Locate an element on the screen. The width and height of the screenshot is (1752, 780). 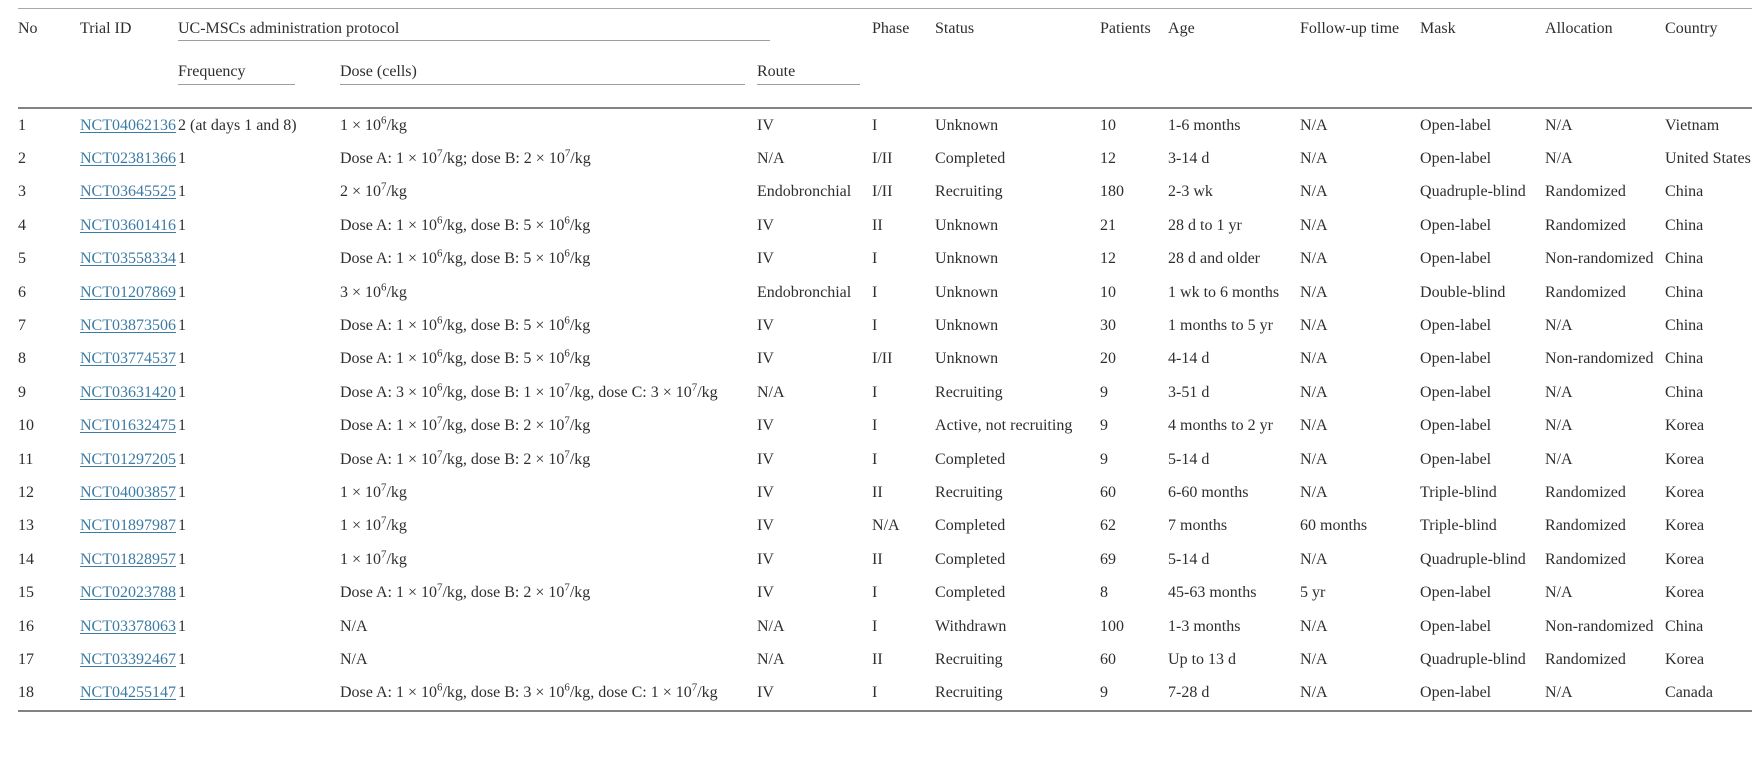
trial-id-link: NCT01297205 is located at coordinates (128, 459).